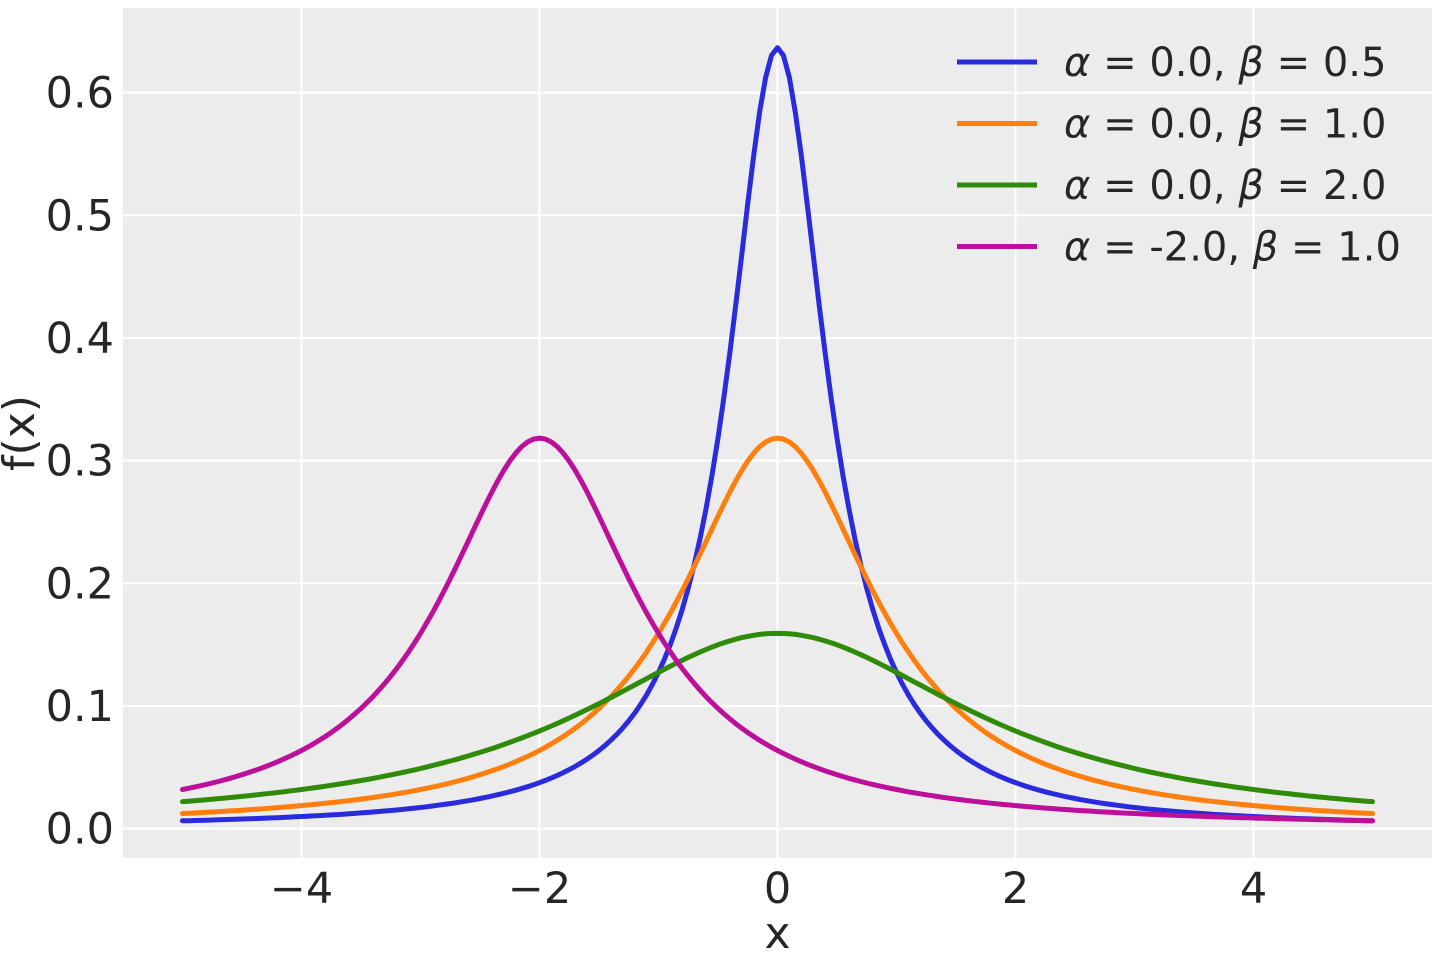 This screenshot has width=1440, height=960. I want to click on legend-label-4: α = -2.0, β = 1.0, so click(1232, 248).